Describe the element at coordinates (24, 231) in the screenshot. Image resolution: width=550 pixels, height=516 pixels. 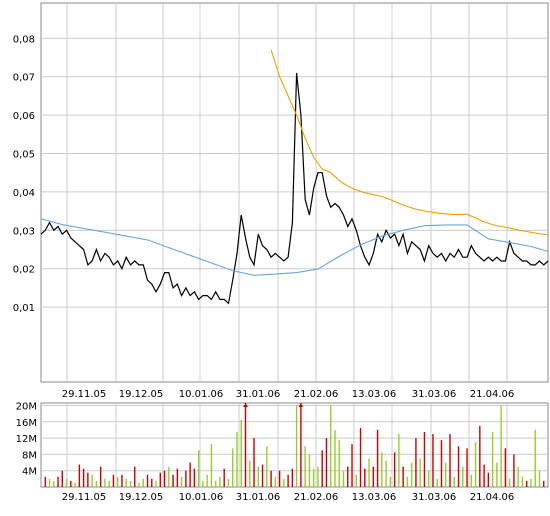
I see `y-tick-label: 0,03` at that location.